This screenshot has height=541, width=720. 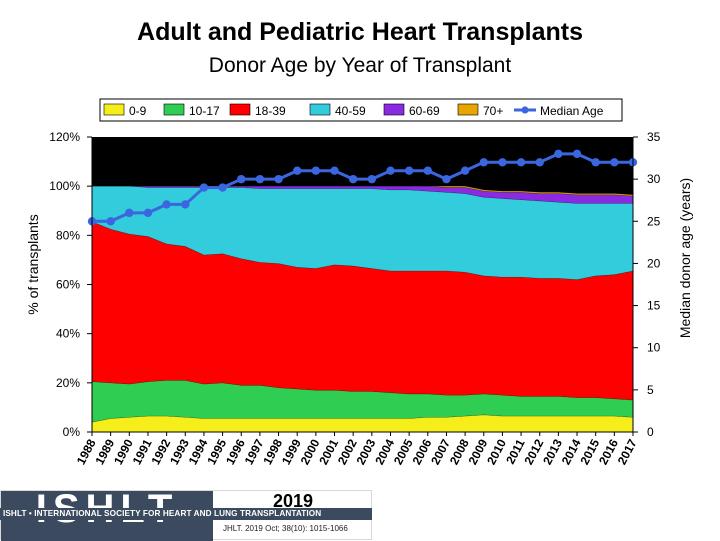 What do you see at coordinates (72, 432) in the screenshot?
I see `y-tick-label: 0%` at bounding box center [72, 432].